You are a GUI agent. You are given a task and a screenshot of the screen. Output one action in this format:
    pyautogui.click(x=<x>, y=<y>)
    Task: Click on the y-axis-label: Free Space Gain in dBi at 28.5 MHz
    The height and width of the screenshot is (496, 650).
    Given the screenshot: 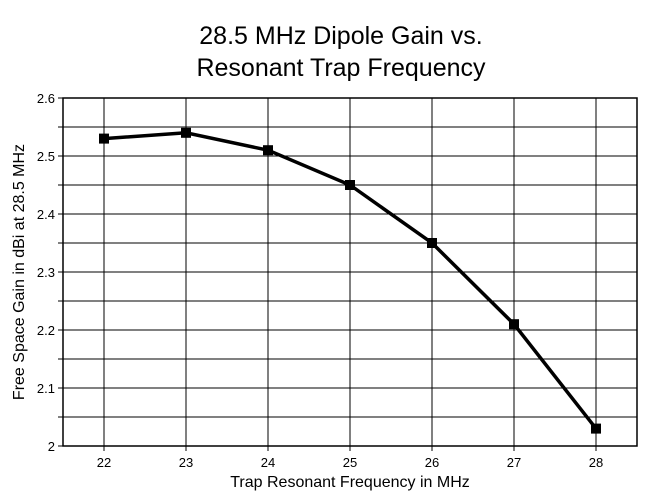 What is the action you would take?
    pyautogui.click(x=19, y=272)
    